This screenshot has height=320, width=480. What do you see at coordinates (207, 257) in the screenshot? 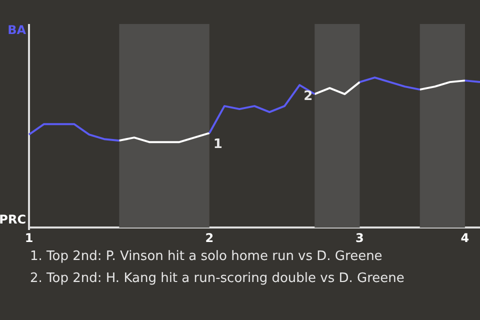
I see `text: 1. Top 2nd: P. Vinson hit a solo home run vs D. Greene` at bounding box center [207, 257].